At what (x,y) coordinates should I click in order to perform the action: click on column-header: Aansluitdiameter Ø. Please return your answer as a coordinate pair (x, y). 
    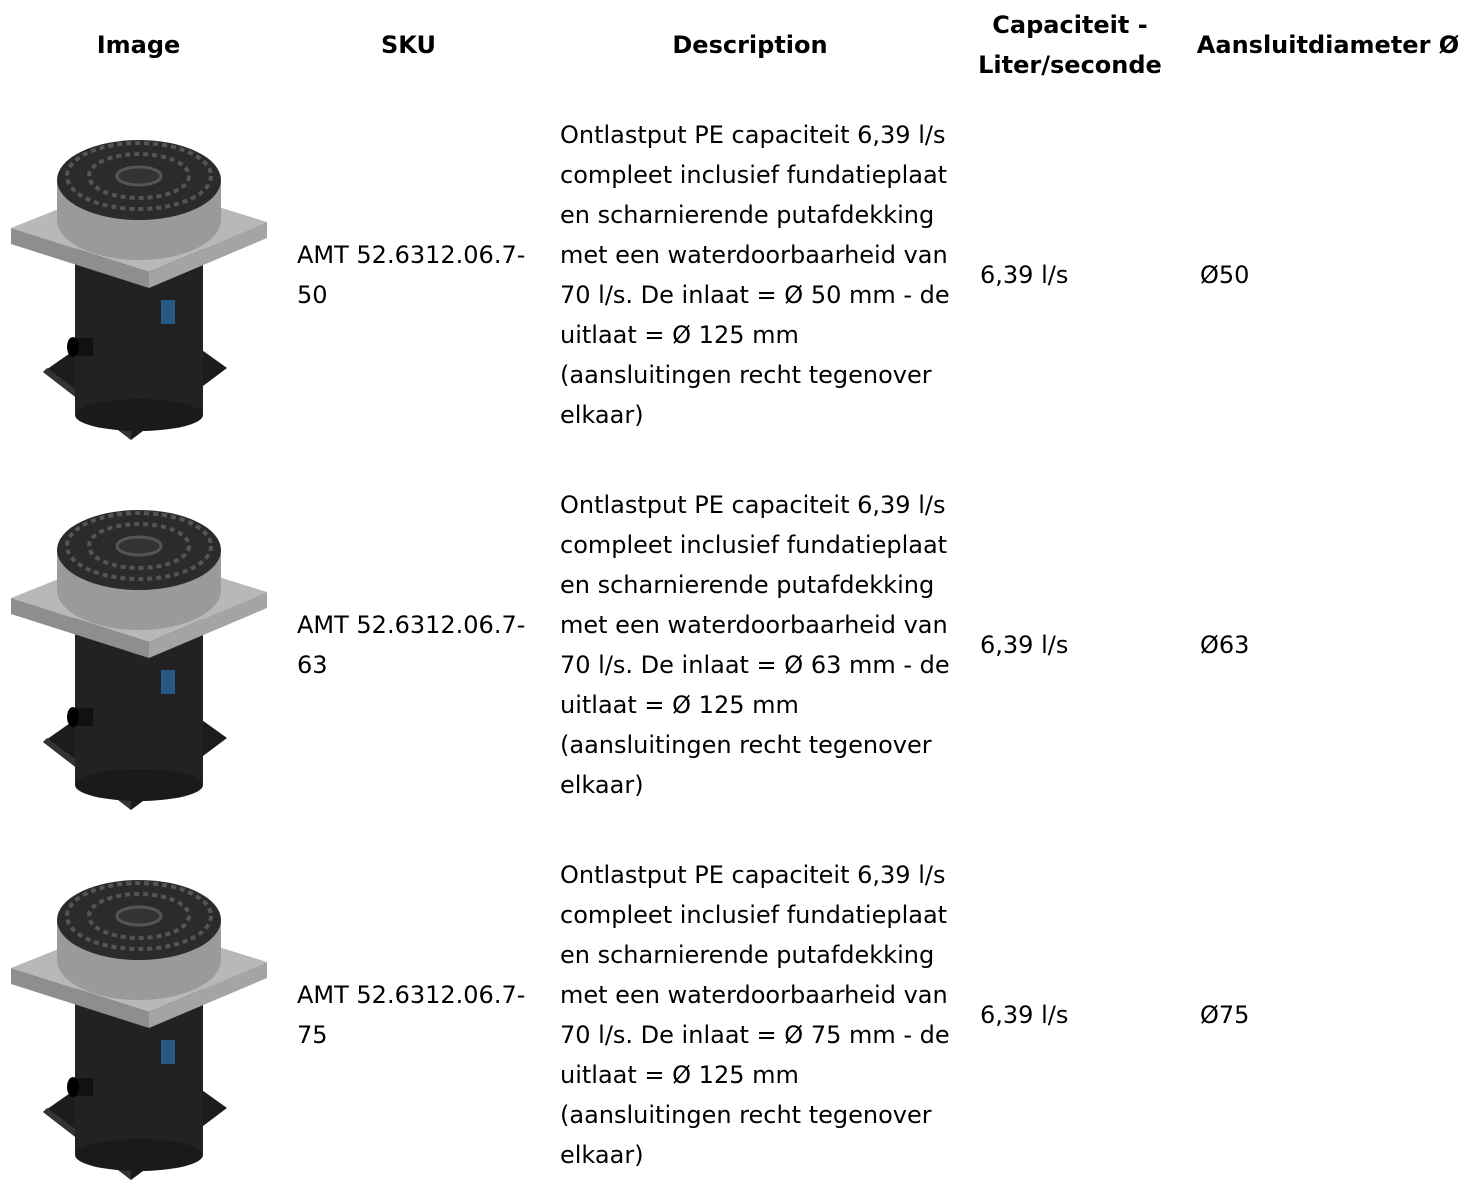
    Looking at the image, I should click on (1328, 45).